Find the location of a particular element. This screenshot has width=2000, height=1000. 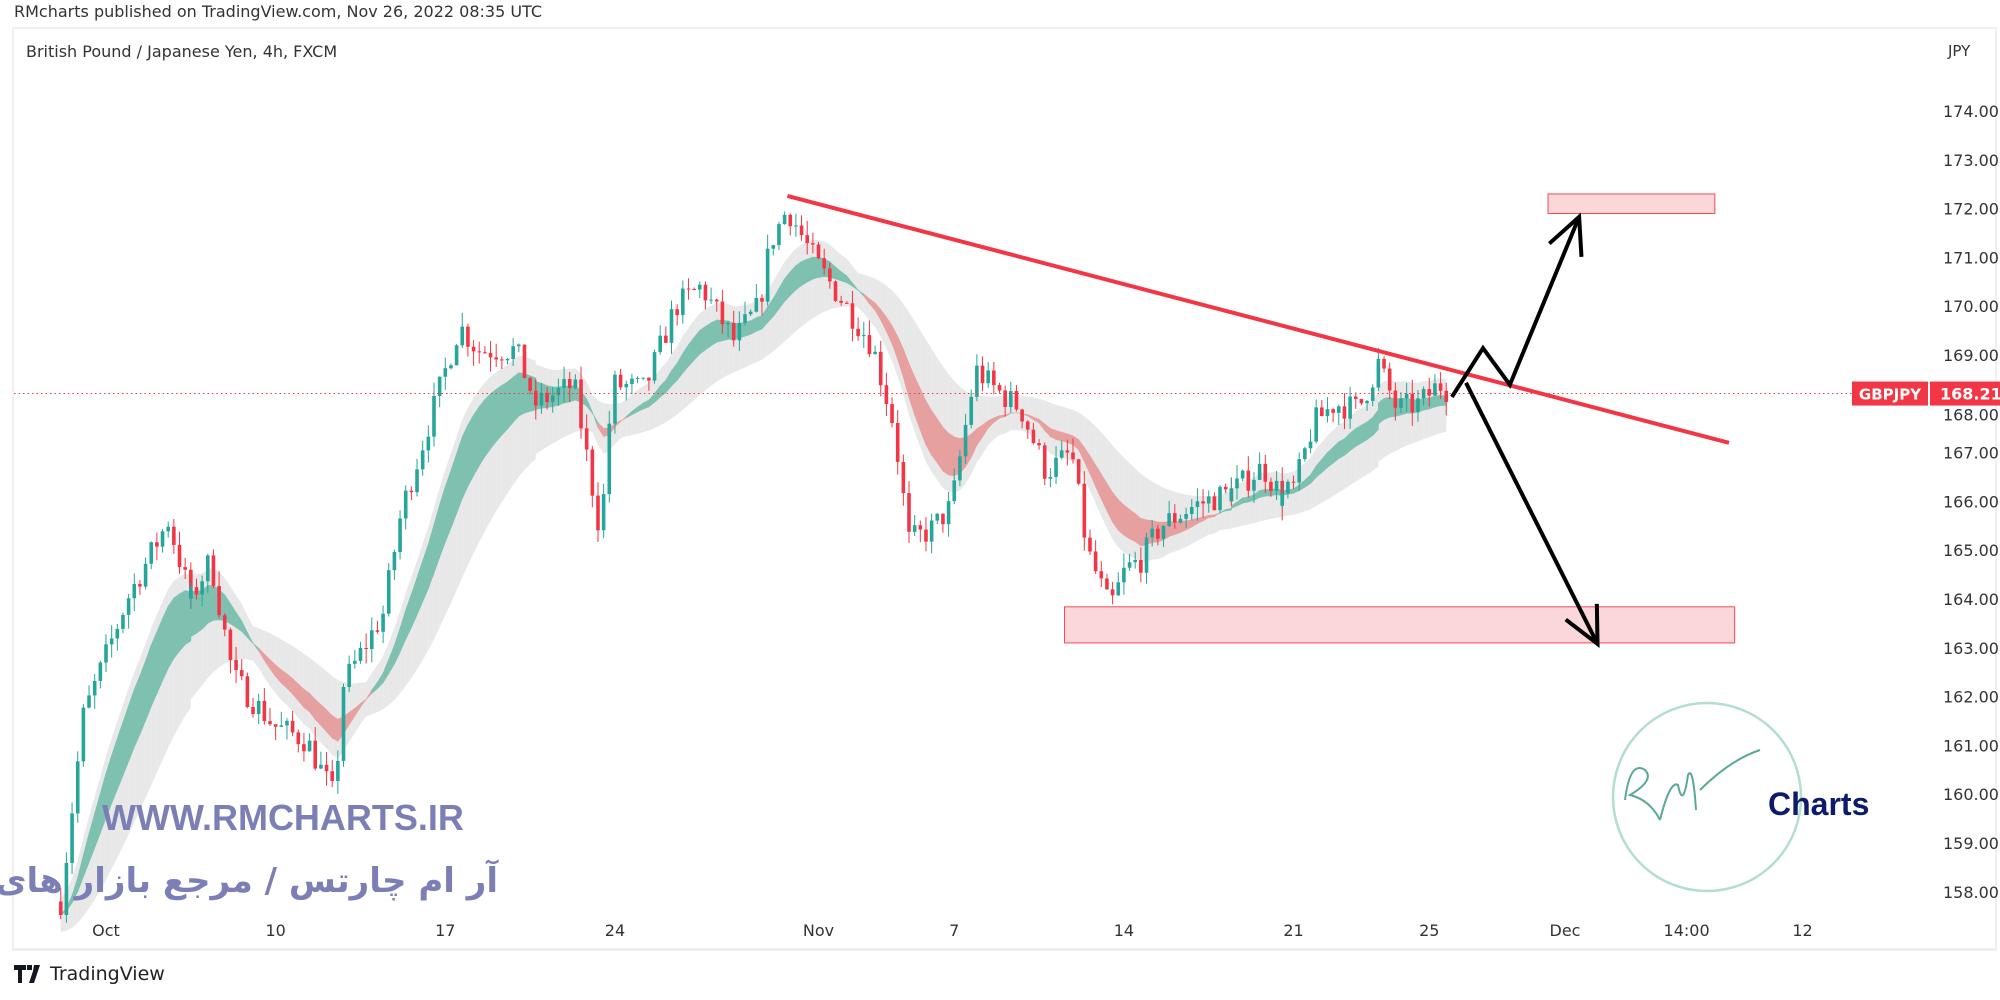

support-target-zone is located at coordinates (1400, 625).